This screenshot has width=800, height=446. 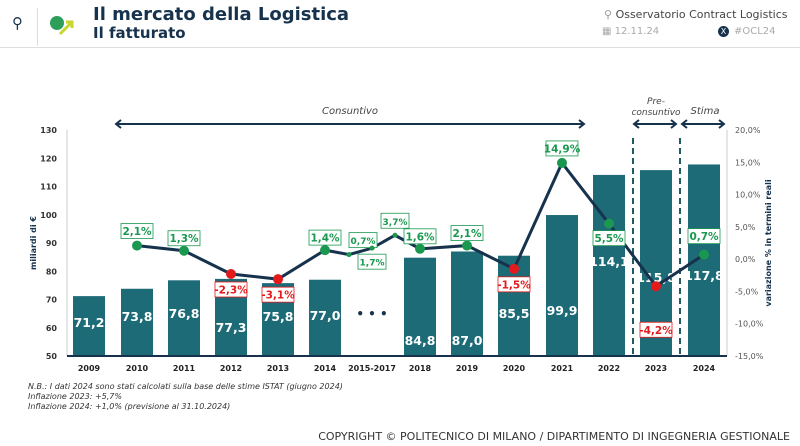 I want to click on x-tick-label: 2011, so click(x=184, y=368).